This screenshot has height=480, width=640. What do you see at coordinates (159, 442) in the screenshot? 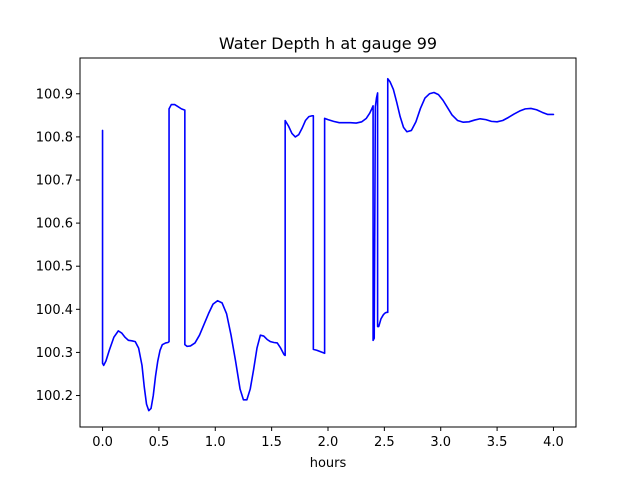
I see `x-tick-label: 0.5` at bounding box center [159, 442].